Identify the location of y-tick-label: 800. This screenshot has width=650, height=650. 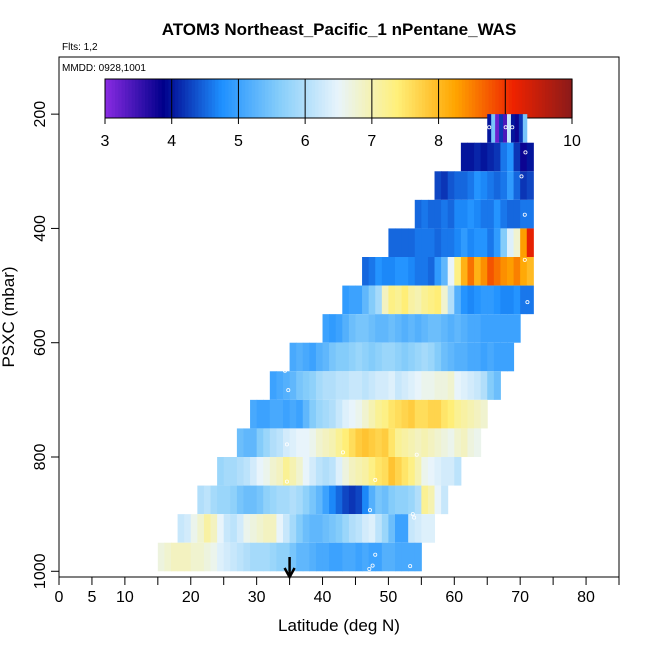
(40, 457).